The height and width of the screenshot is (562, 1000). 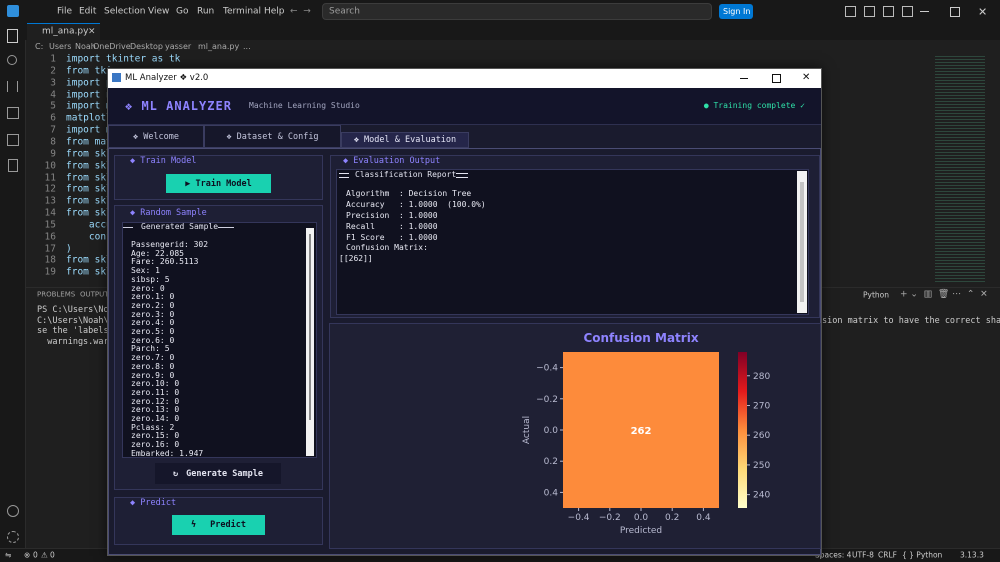 I want to click on breadcrumb-item: C:, so click(x=39, y=46).